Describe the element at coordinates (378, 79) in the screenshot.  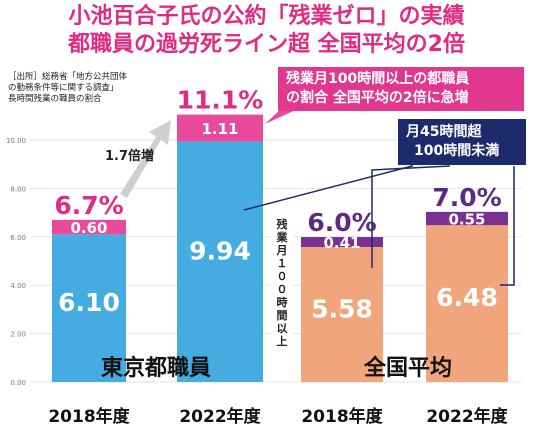
I see `callout-pink-line1: 残業月100時間以上の都職員` at that location.